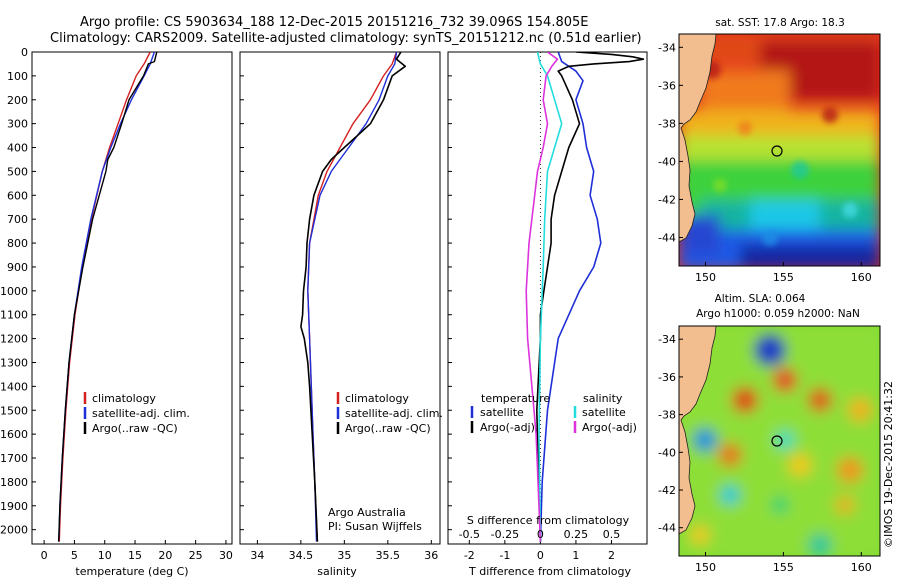 The width and height of the screenshot is (900, 580). I want to click on salinity-axis: 34 34.5 35 35.5 36, so click(344, 551).